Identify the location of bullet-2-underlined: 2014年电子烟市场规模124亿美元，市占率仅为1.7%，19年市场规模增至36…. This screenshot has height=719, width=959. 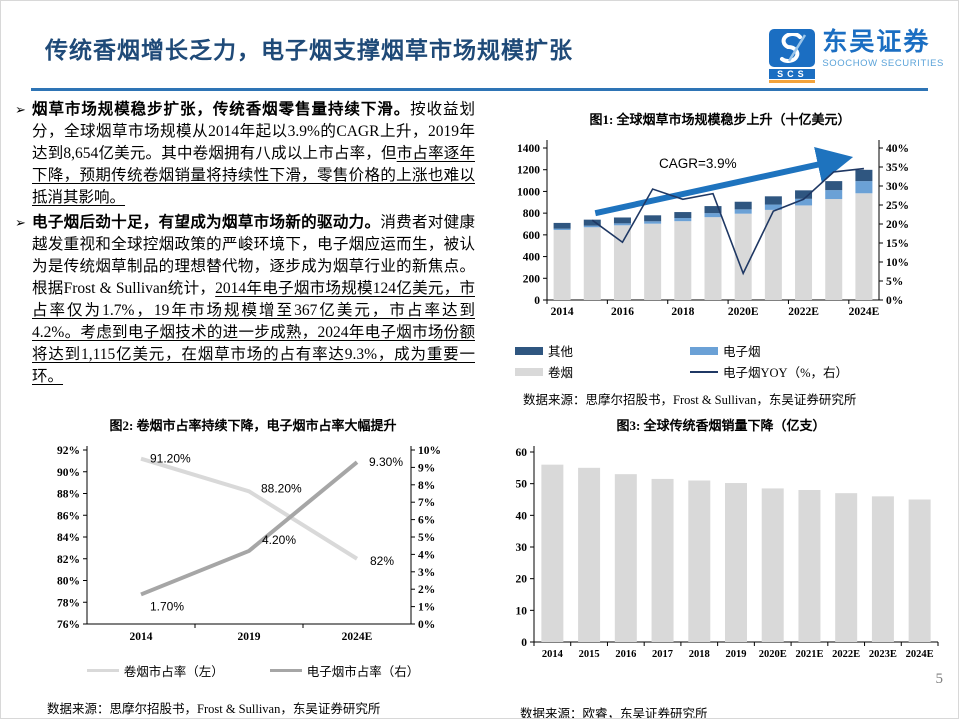
(253, 332).